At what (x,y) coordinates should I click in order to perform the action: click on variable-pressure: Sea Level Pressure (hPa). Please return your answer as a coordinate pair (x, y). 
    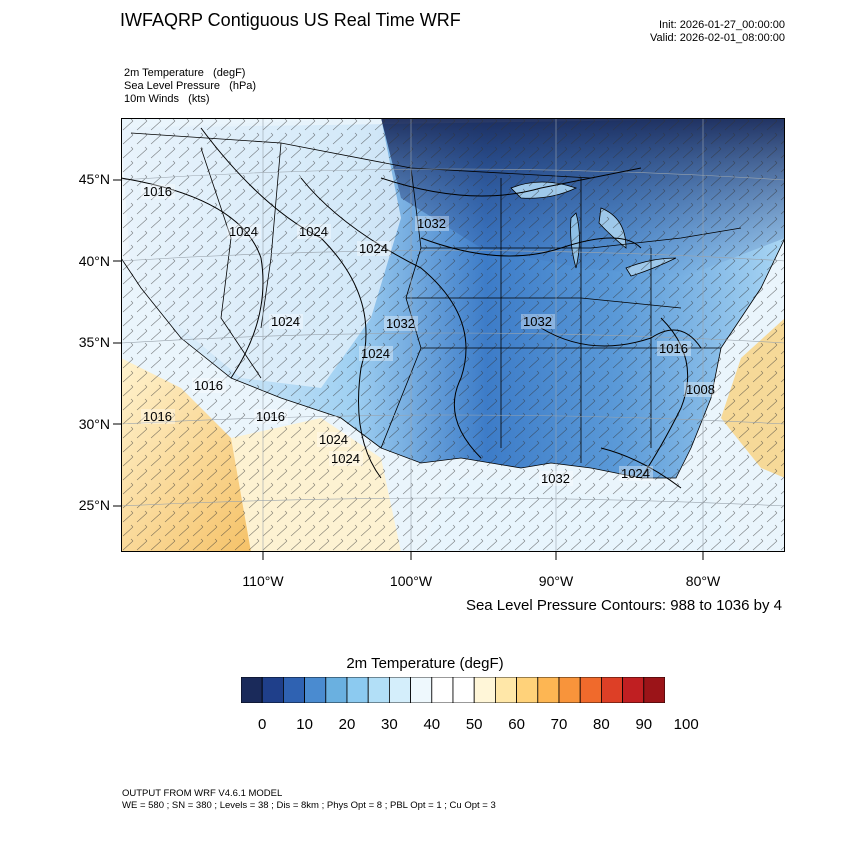
    Looking at the image, I should click on (190, 86).